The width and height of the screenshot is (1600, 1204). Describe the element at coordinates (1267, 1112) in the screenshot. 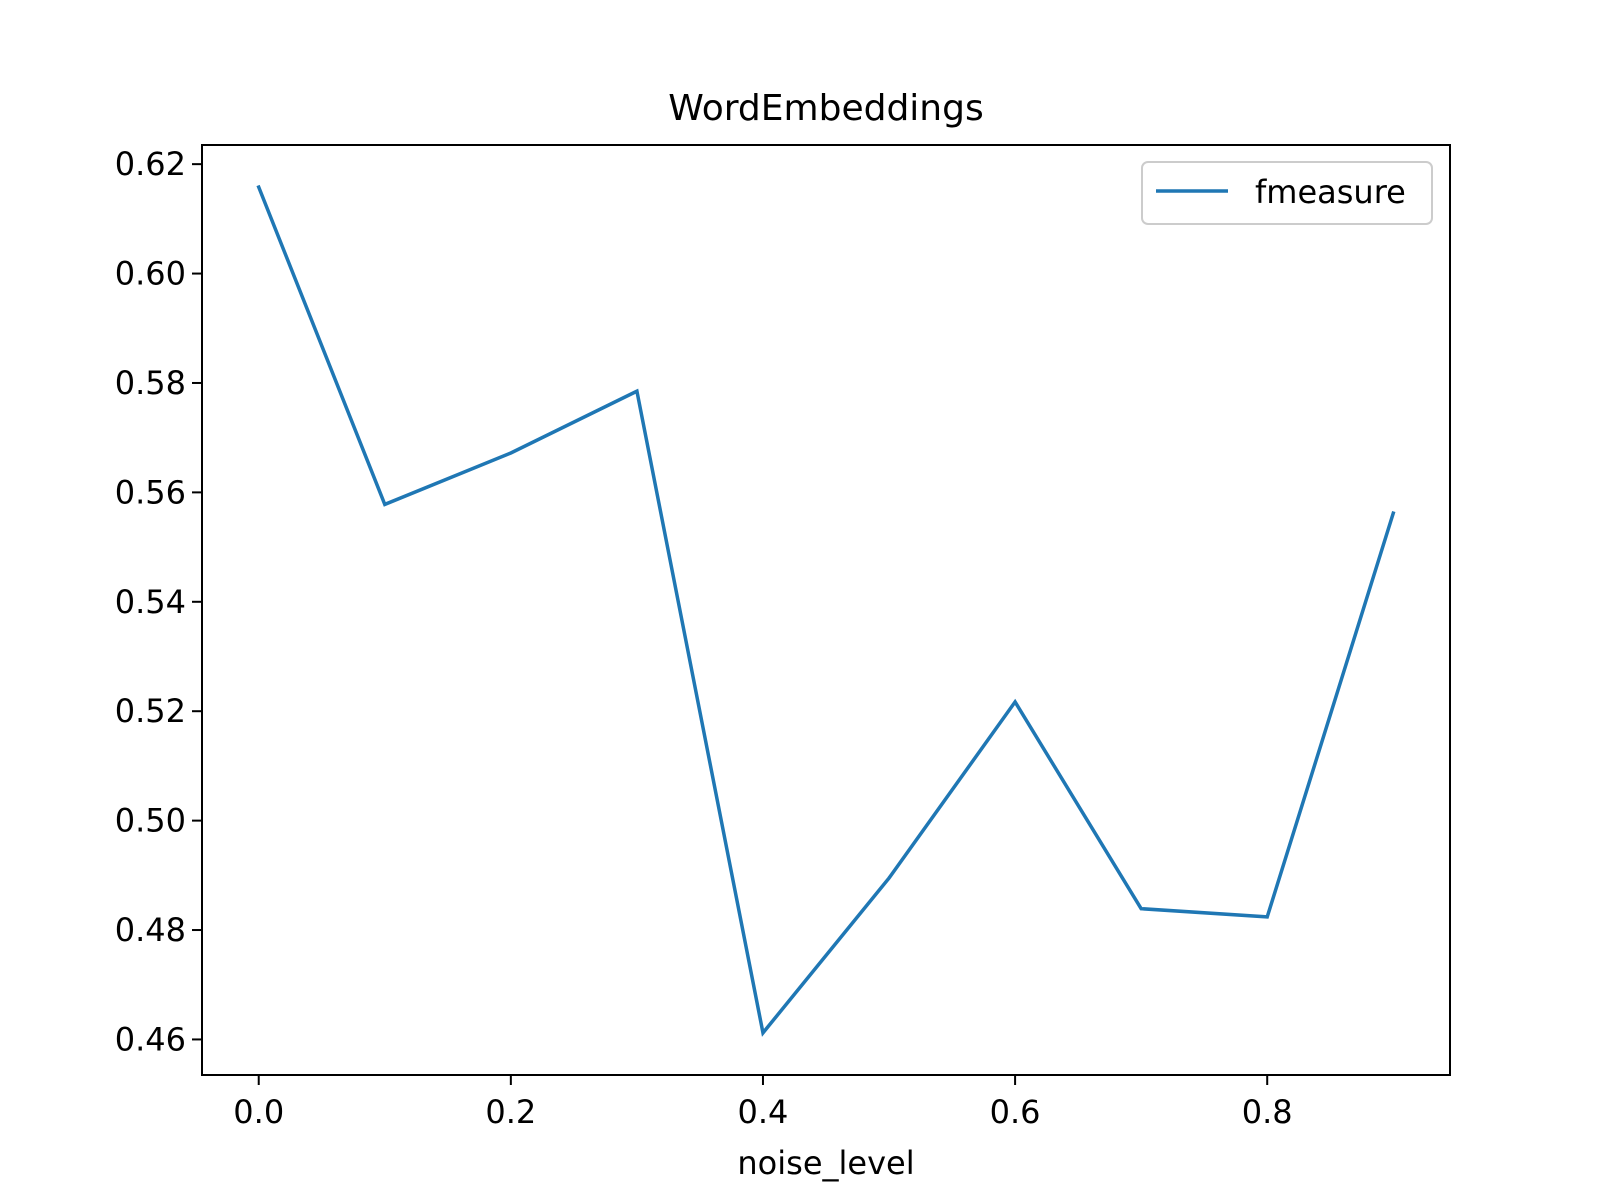

I see `x-tick-label: 0.8` at that location.